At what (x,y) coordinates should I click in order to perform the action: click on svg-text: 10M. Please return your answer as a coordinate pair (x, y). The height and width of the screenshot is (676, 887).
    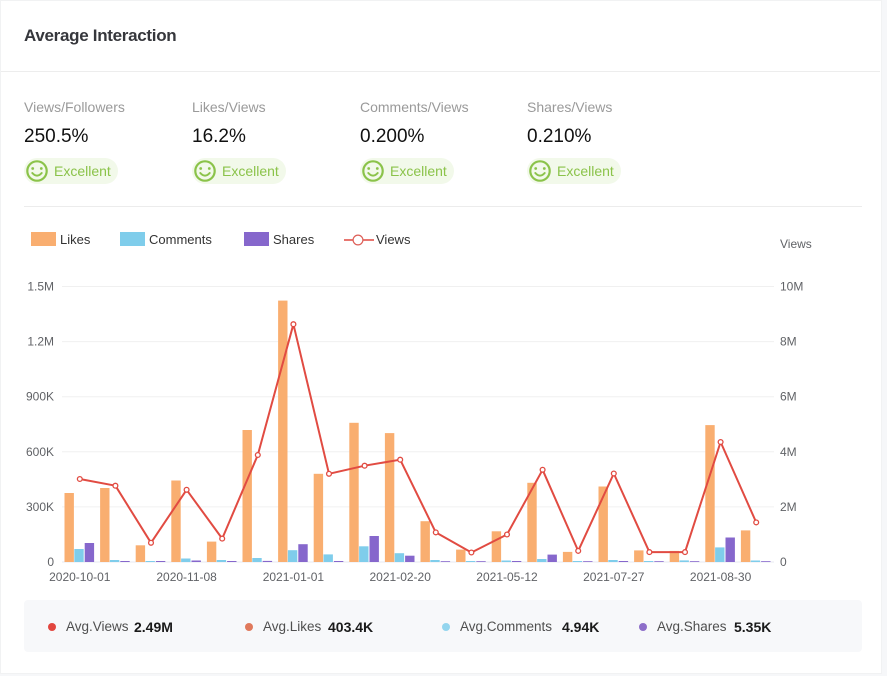
    Looking at the image, I should click on (791, 287).